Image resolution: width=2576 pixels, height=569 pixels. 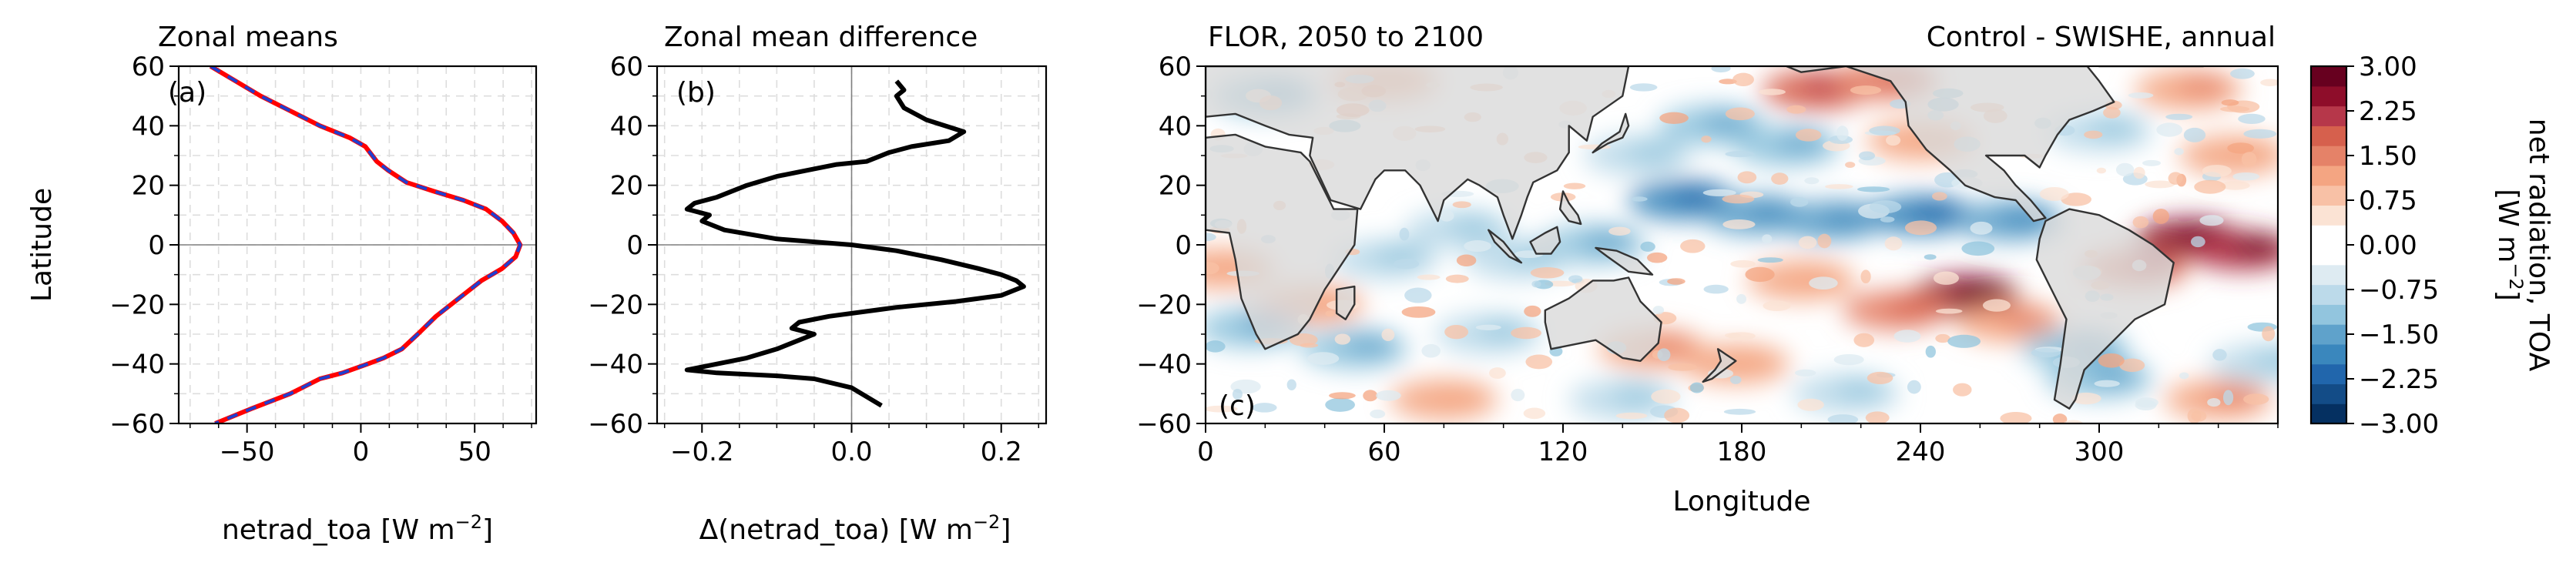 What do you see at coordinates (361, 452) in the screenshot?
I see `panel-a-xtick-label: 0` at bounding box center [361, 452].